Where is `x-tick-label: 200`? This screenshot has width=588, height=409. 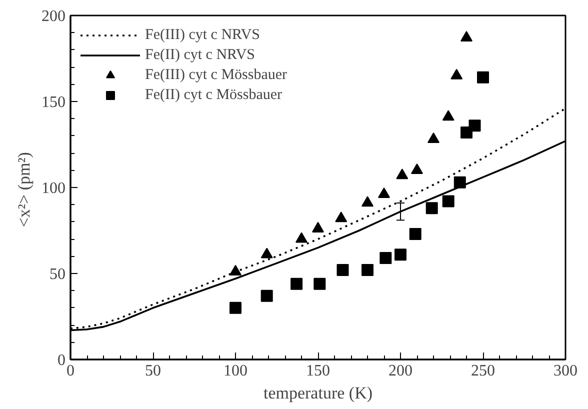 x-tick-label: 200 is located at coordinates (400, 371).